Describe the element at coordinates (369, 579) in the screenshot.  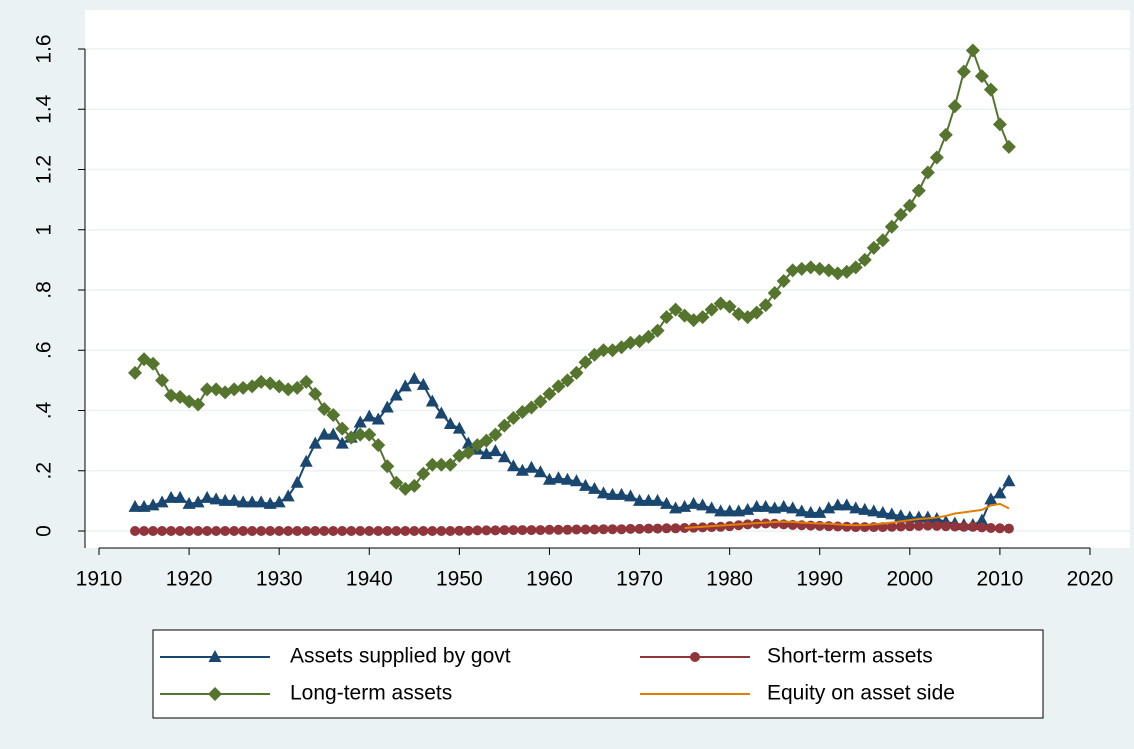
I see `x-tick-label: 1940` at that location.